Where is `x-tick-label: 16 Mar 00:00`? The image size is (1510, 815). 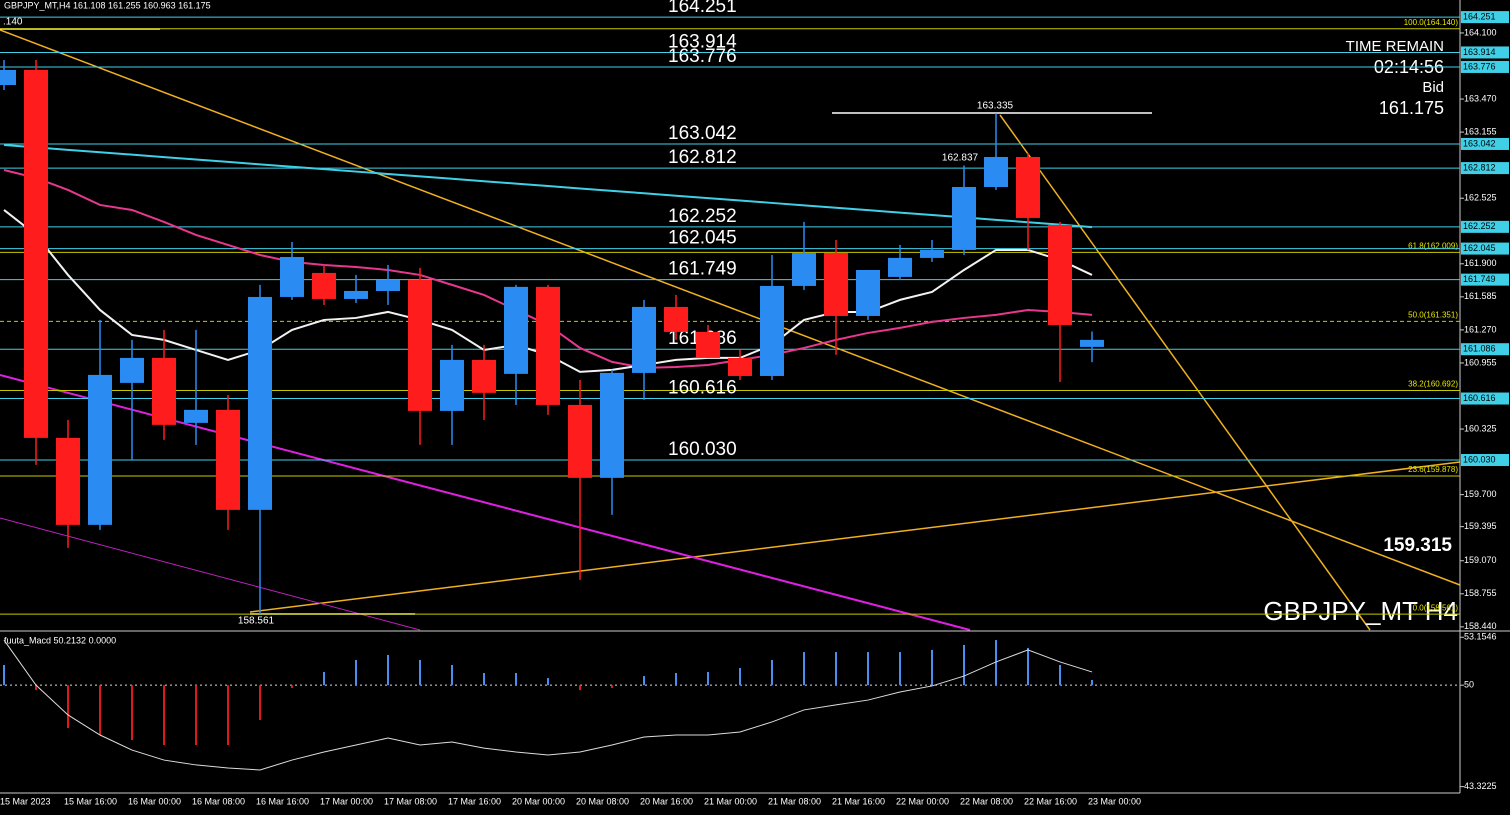 x-tick-label: 16 Mar 00:00 is located at coordinates (154, 801).